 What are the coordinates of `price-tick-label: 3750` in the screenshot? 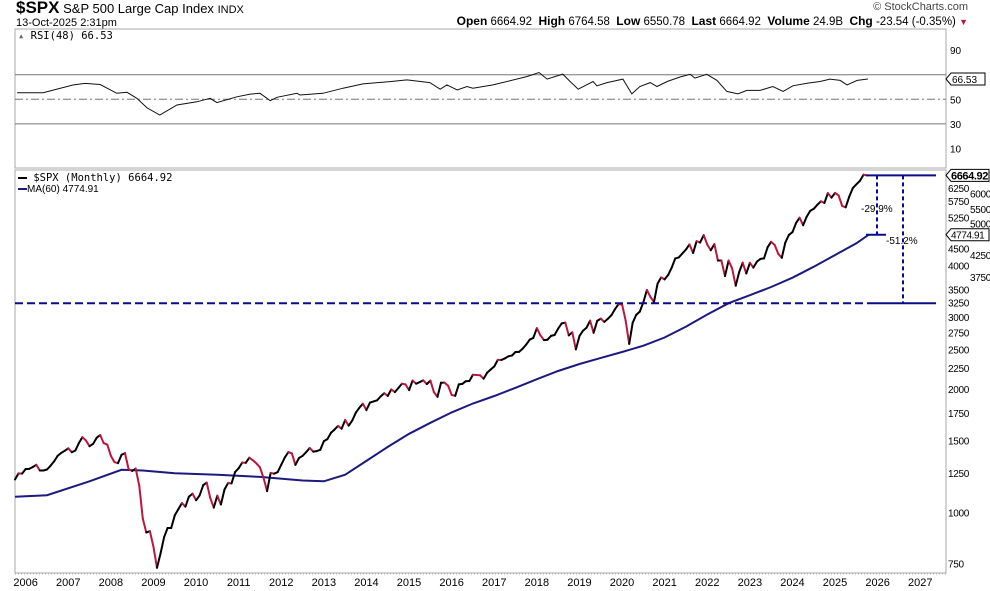 It's located at (980, 278).